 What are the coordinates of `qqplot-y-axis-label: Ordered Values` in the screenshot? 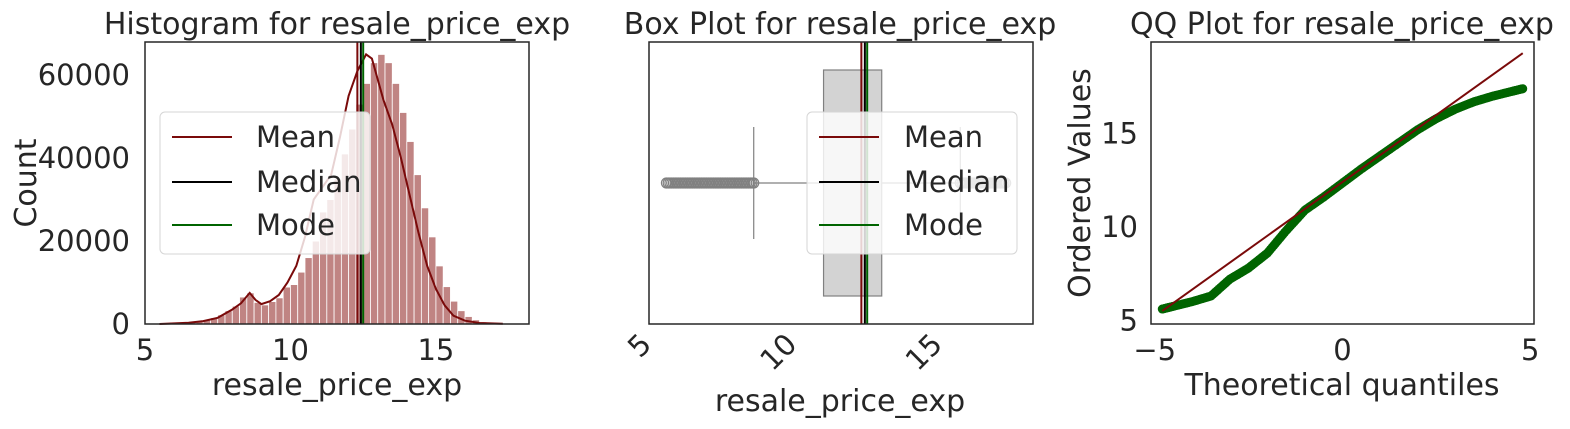 It's located at (1080, 183).